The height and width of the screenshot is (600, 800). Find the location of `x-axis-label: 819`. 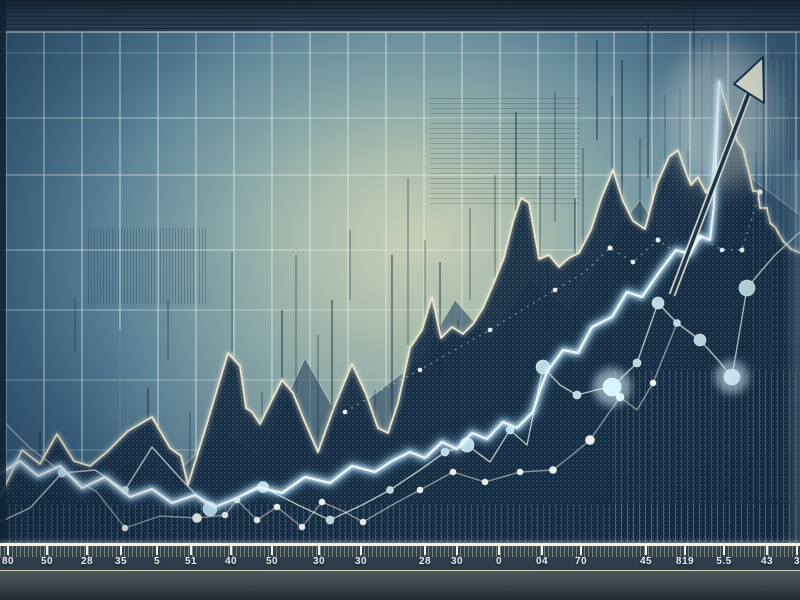

x-axis-label: 819 is located at coordinates (685, 561).